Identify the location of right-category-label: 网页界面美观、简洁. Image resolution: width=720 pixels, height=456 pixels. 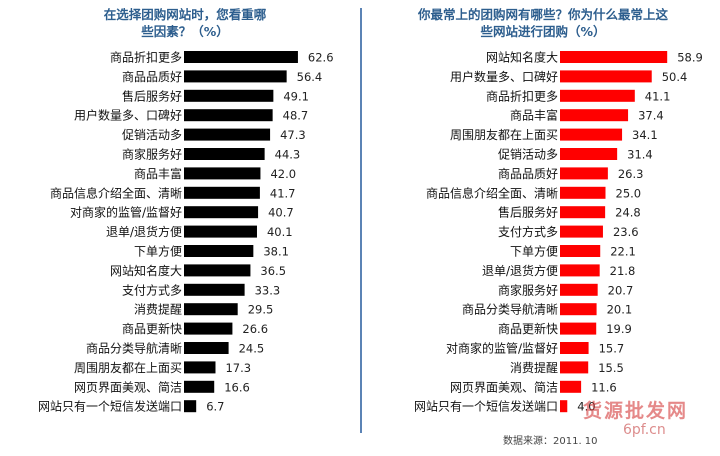
(504, 387).